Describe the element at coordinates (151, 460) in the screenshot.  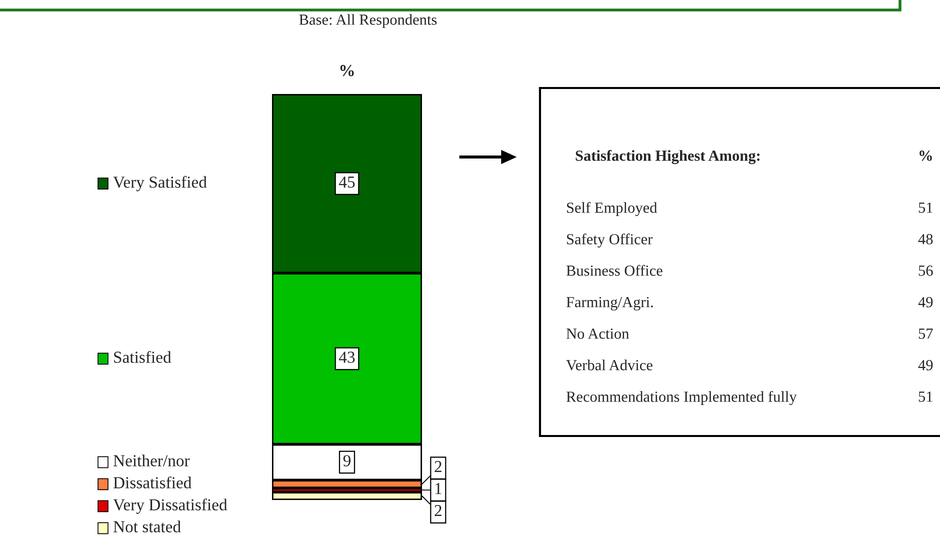
I see `legend-label: Neither/nor` at that location.